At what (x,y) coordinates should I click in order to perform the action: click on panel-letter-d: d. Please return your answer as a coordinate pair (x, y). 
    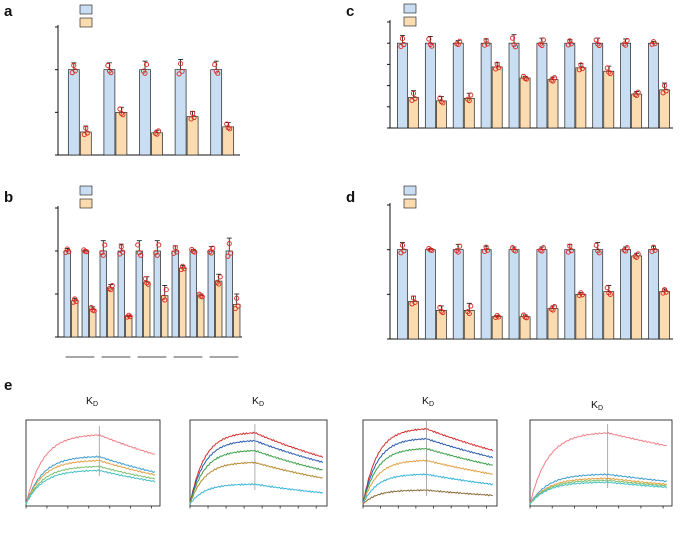
    Looking at the image, I should click on (350, 197).